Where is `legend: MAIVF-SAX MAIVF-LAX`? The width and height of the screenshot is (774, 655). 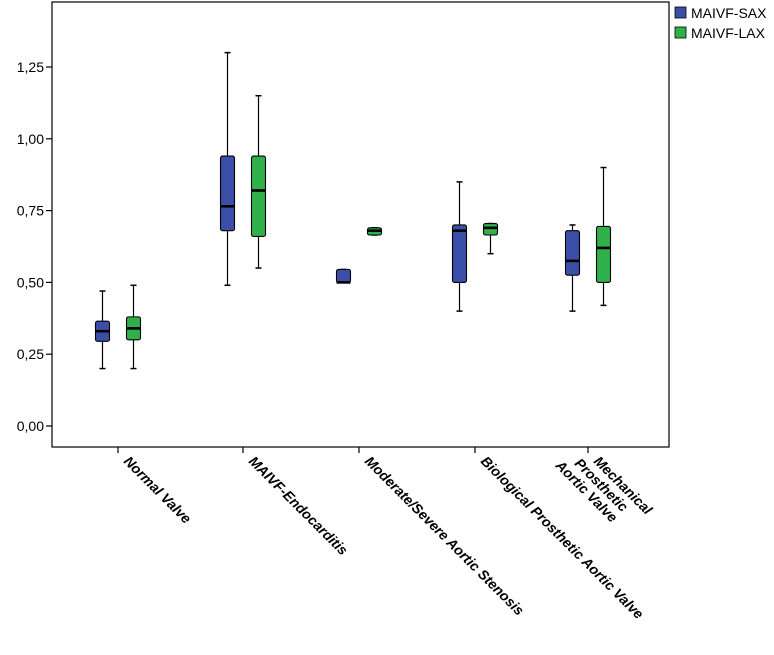
legend: MAIVF-SAX MAIVF-LAX is located at coordinates (720, 23).